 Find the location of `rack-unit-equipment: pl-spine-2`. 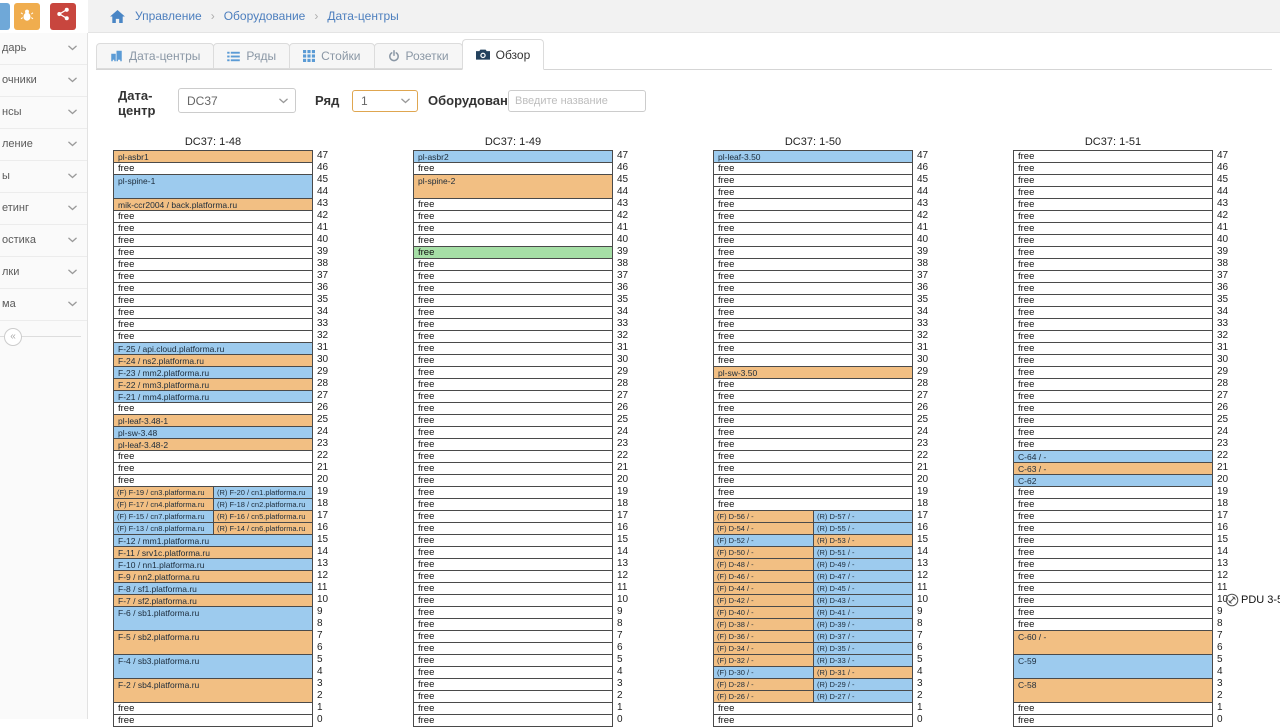

rack-unit-equipment: pl-spine-2 is located at coordinates (513, 186).